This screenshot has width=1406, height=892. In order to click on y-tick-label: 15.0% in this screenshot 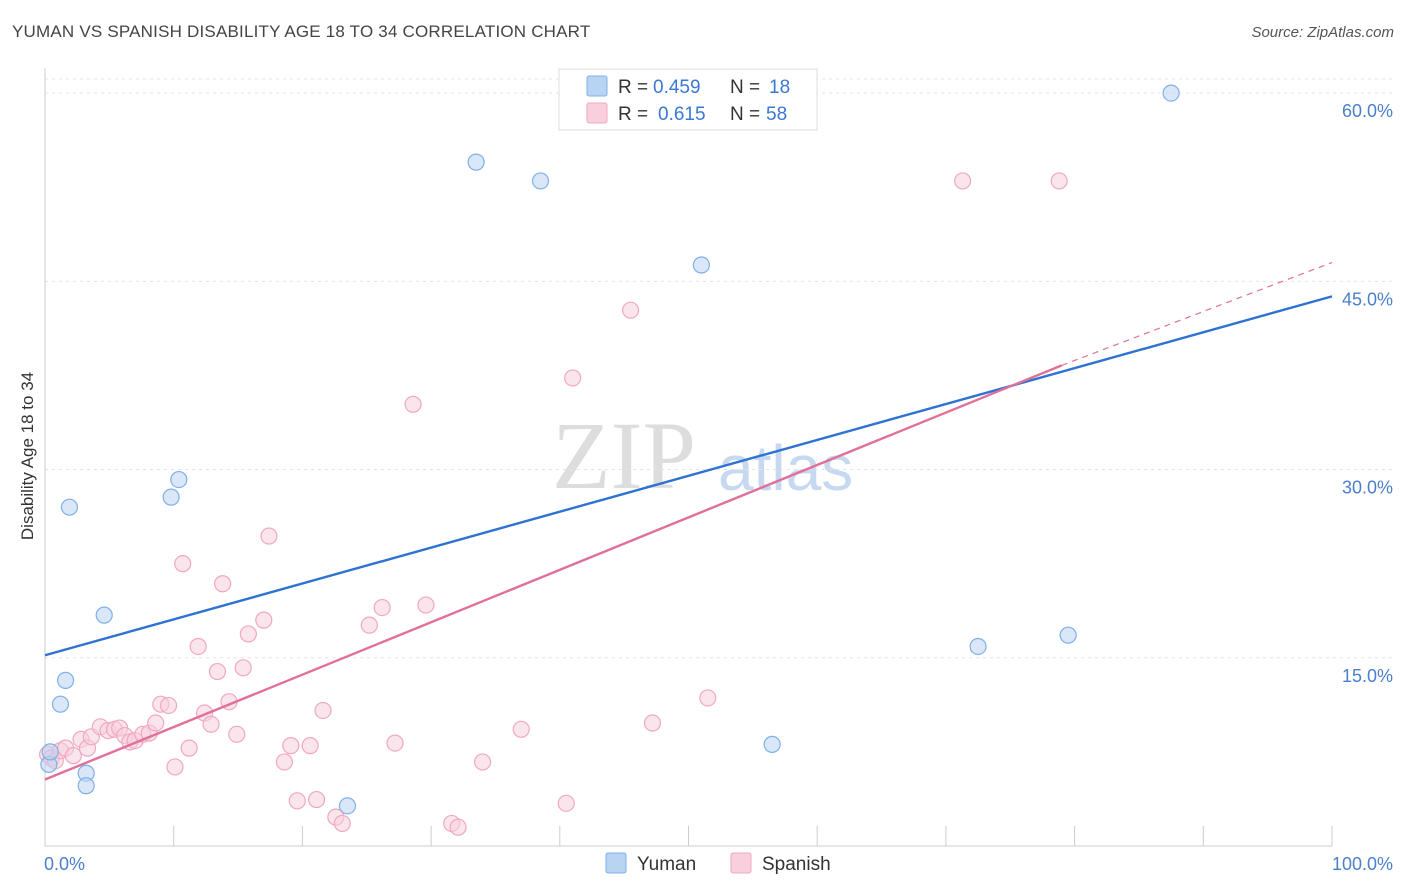, I will do `click(1367, 676)`.